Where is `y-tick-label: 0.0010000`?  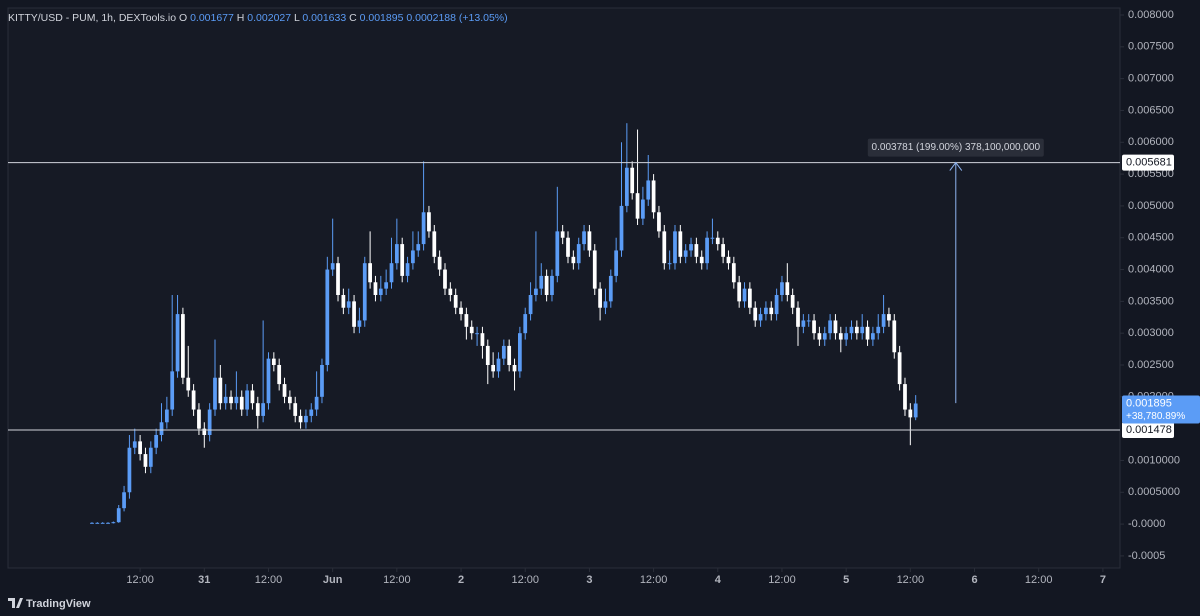
y-tick-label: 0.0010000 is located at coordinates (1154, 460).